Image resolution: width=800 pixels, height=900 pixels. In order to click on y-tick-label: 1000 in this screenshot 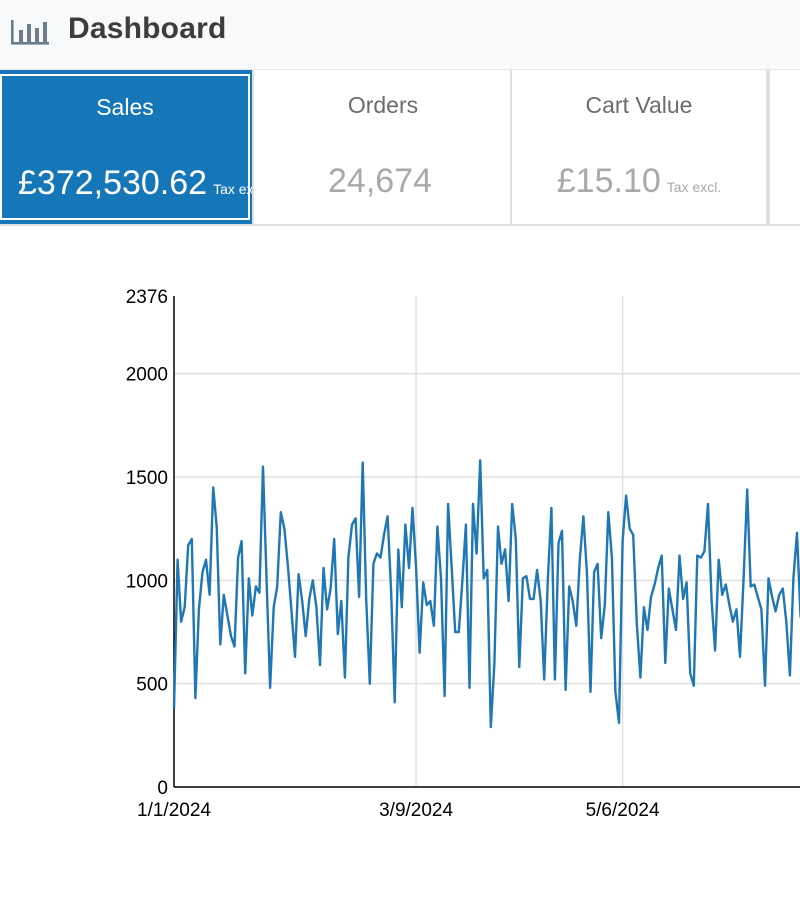, I will do `click(147, 581)`.